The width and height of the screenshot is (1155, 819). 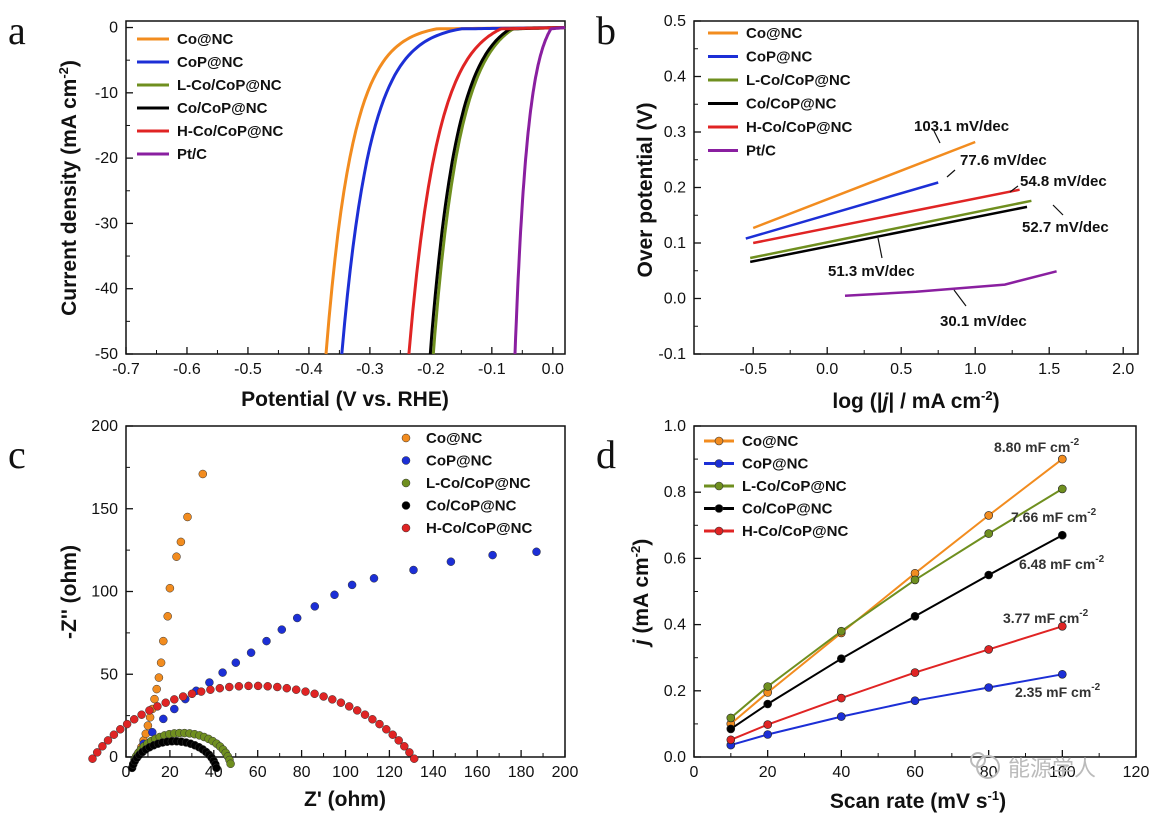 What do you see at coordinates (951, 173) in the screenshot?
I see `annot-arrow-cop` at bounding box center [951, 173].